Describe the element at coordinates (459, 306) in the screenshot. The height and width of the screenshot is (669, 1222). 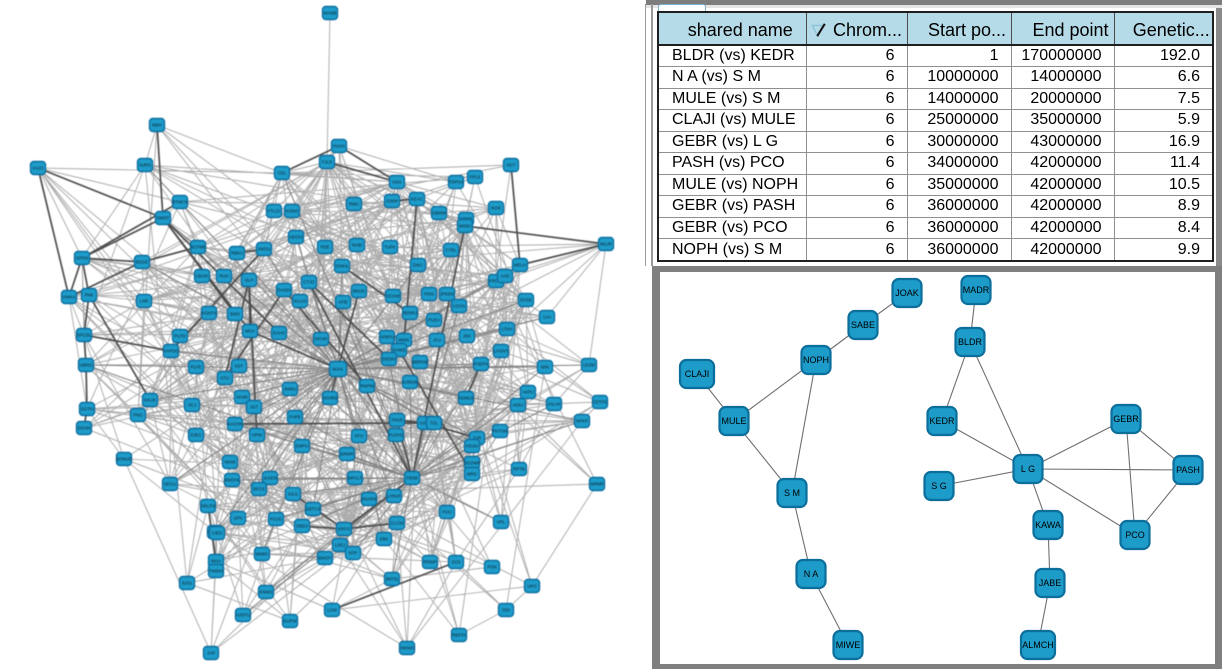
I see `svg-text: LOCN` at that location.